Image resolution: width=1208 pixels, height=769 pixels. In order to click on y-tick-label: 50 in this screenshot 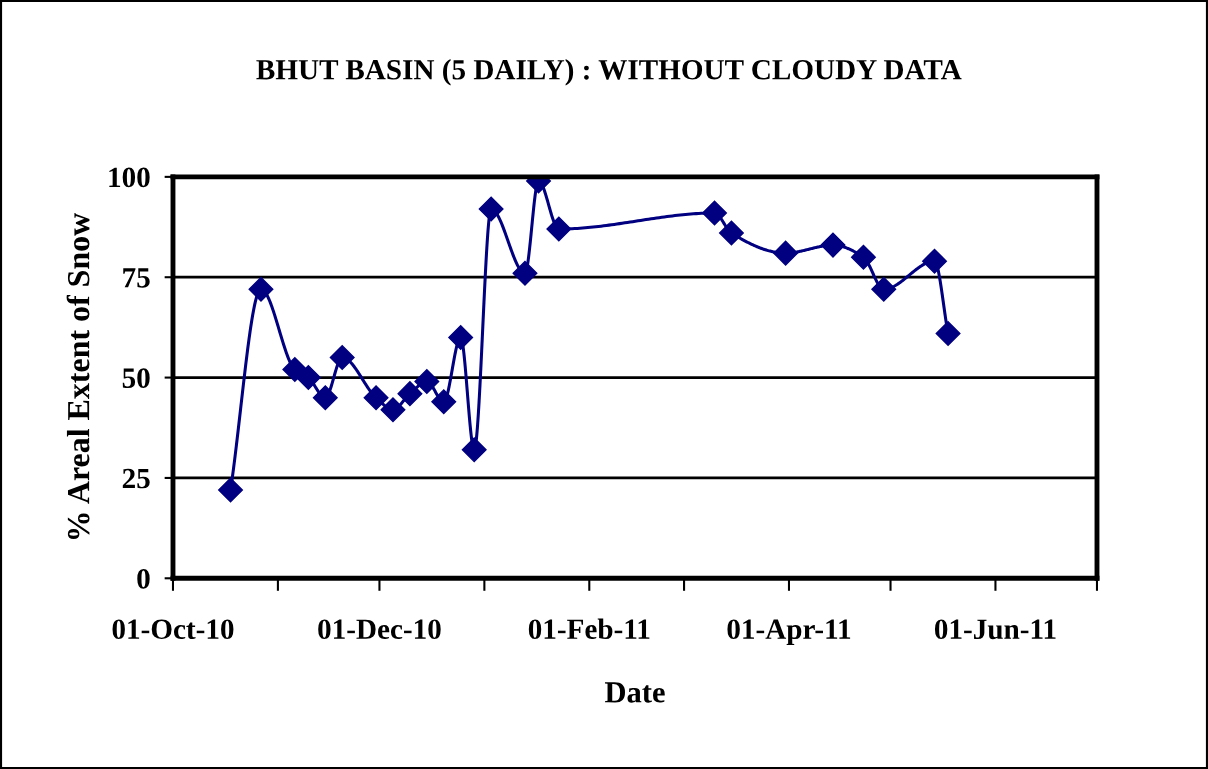, I will do `click(136, 378)`.